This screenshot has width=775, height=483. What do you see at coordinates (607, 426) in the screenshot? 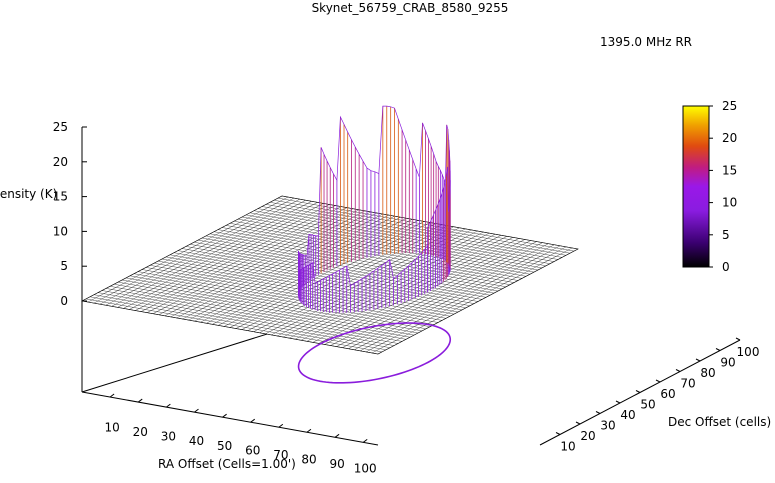
I see `y-tick-label: 30` at bounding box center [607, 426].